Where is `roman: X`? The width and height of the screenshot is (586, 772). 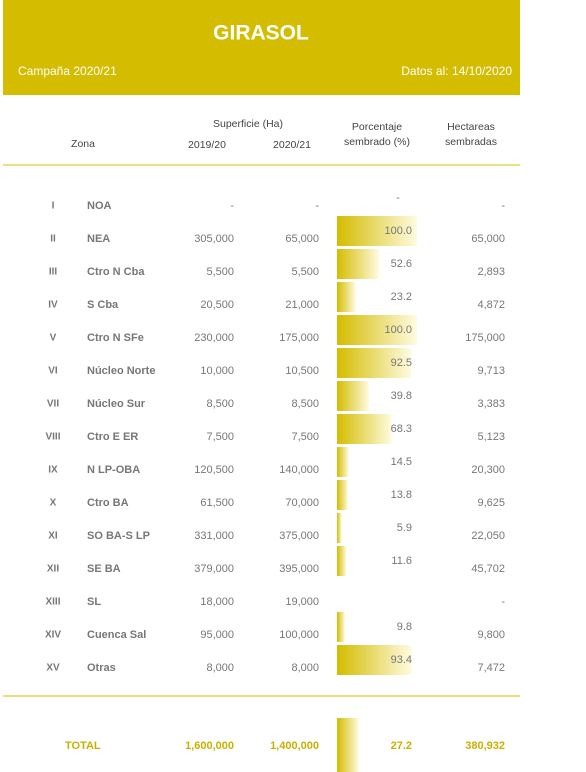 roman: X is located at coordinates (53, 503).